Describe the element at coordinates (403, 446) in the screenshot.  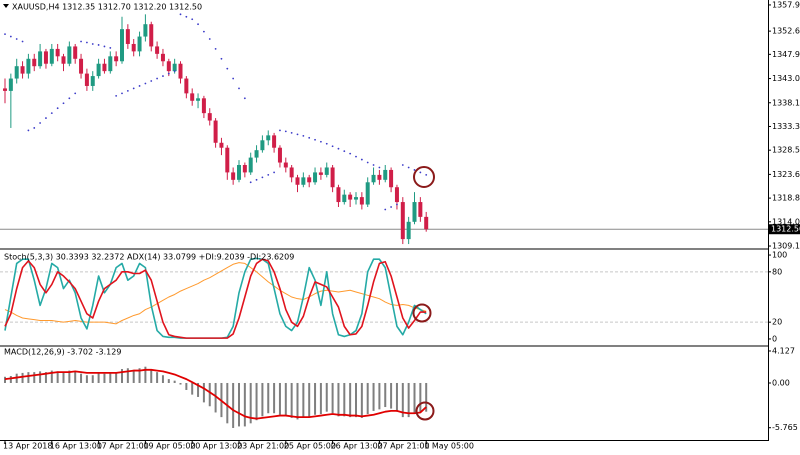
I see `x-tick-label: 27 Apr 21:00` at that location.